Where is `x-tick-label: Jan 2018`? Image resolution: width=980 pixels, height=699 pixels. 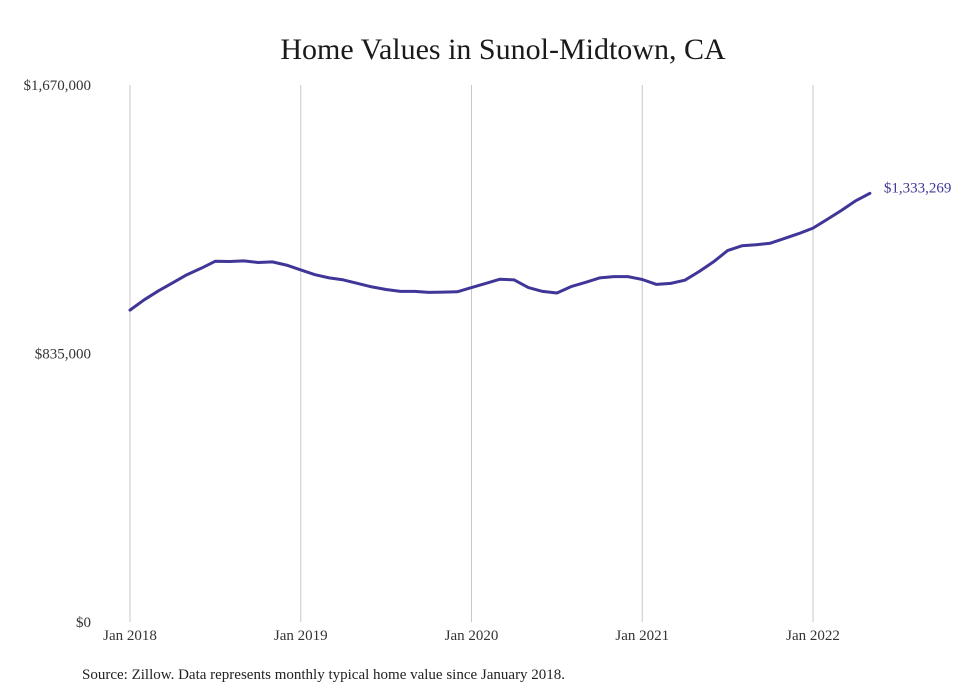
x-tick-label: Jan 2018 is located at coordinates (130, 636).